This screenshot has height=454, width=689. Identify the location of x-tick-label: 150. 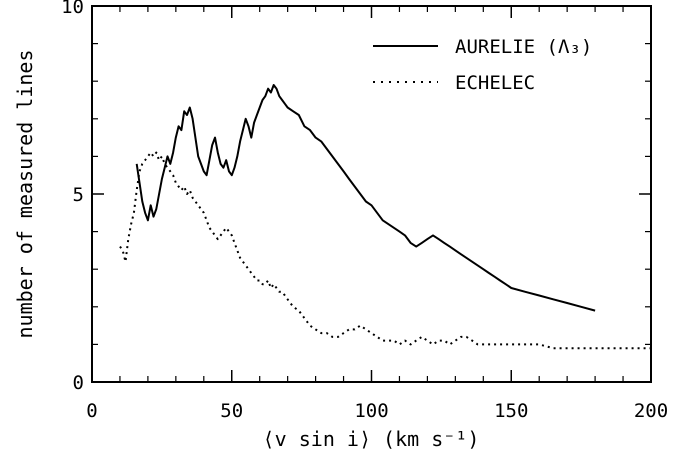
(511, 411).